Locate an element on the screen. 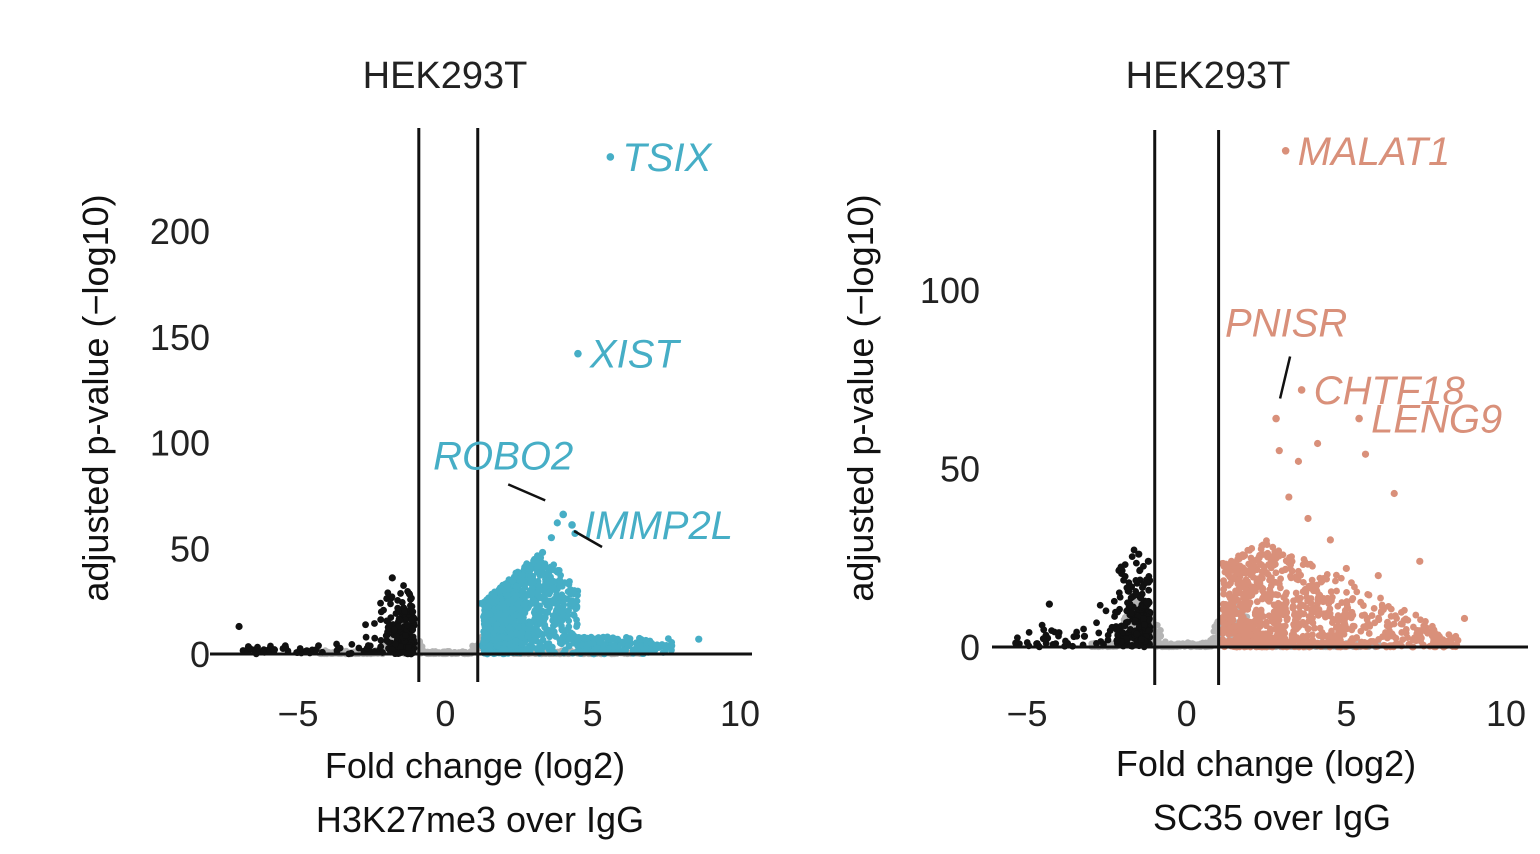 The width and height of the screenshot is (1540, 854). right-gene-label: CHTF18 is located at coordinates (1390, 391).